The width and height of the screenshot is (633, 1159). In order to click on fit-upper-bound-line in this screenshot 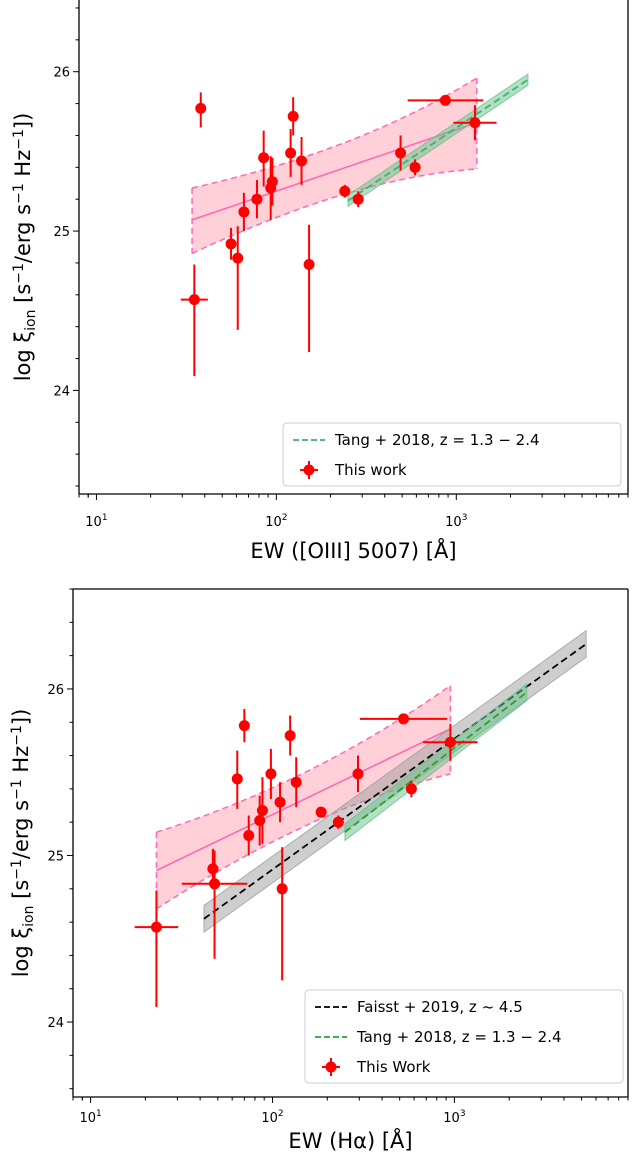, I will do `click(334, 133)`.